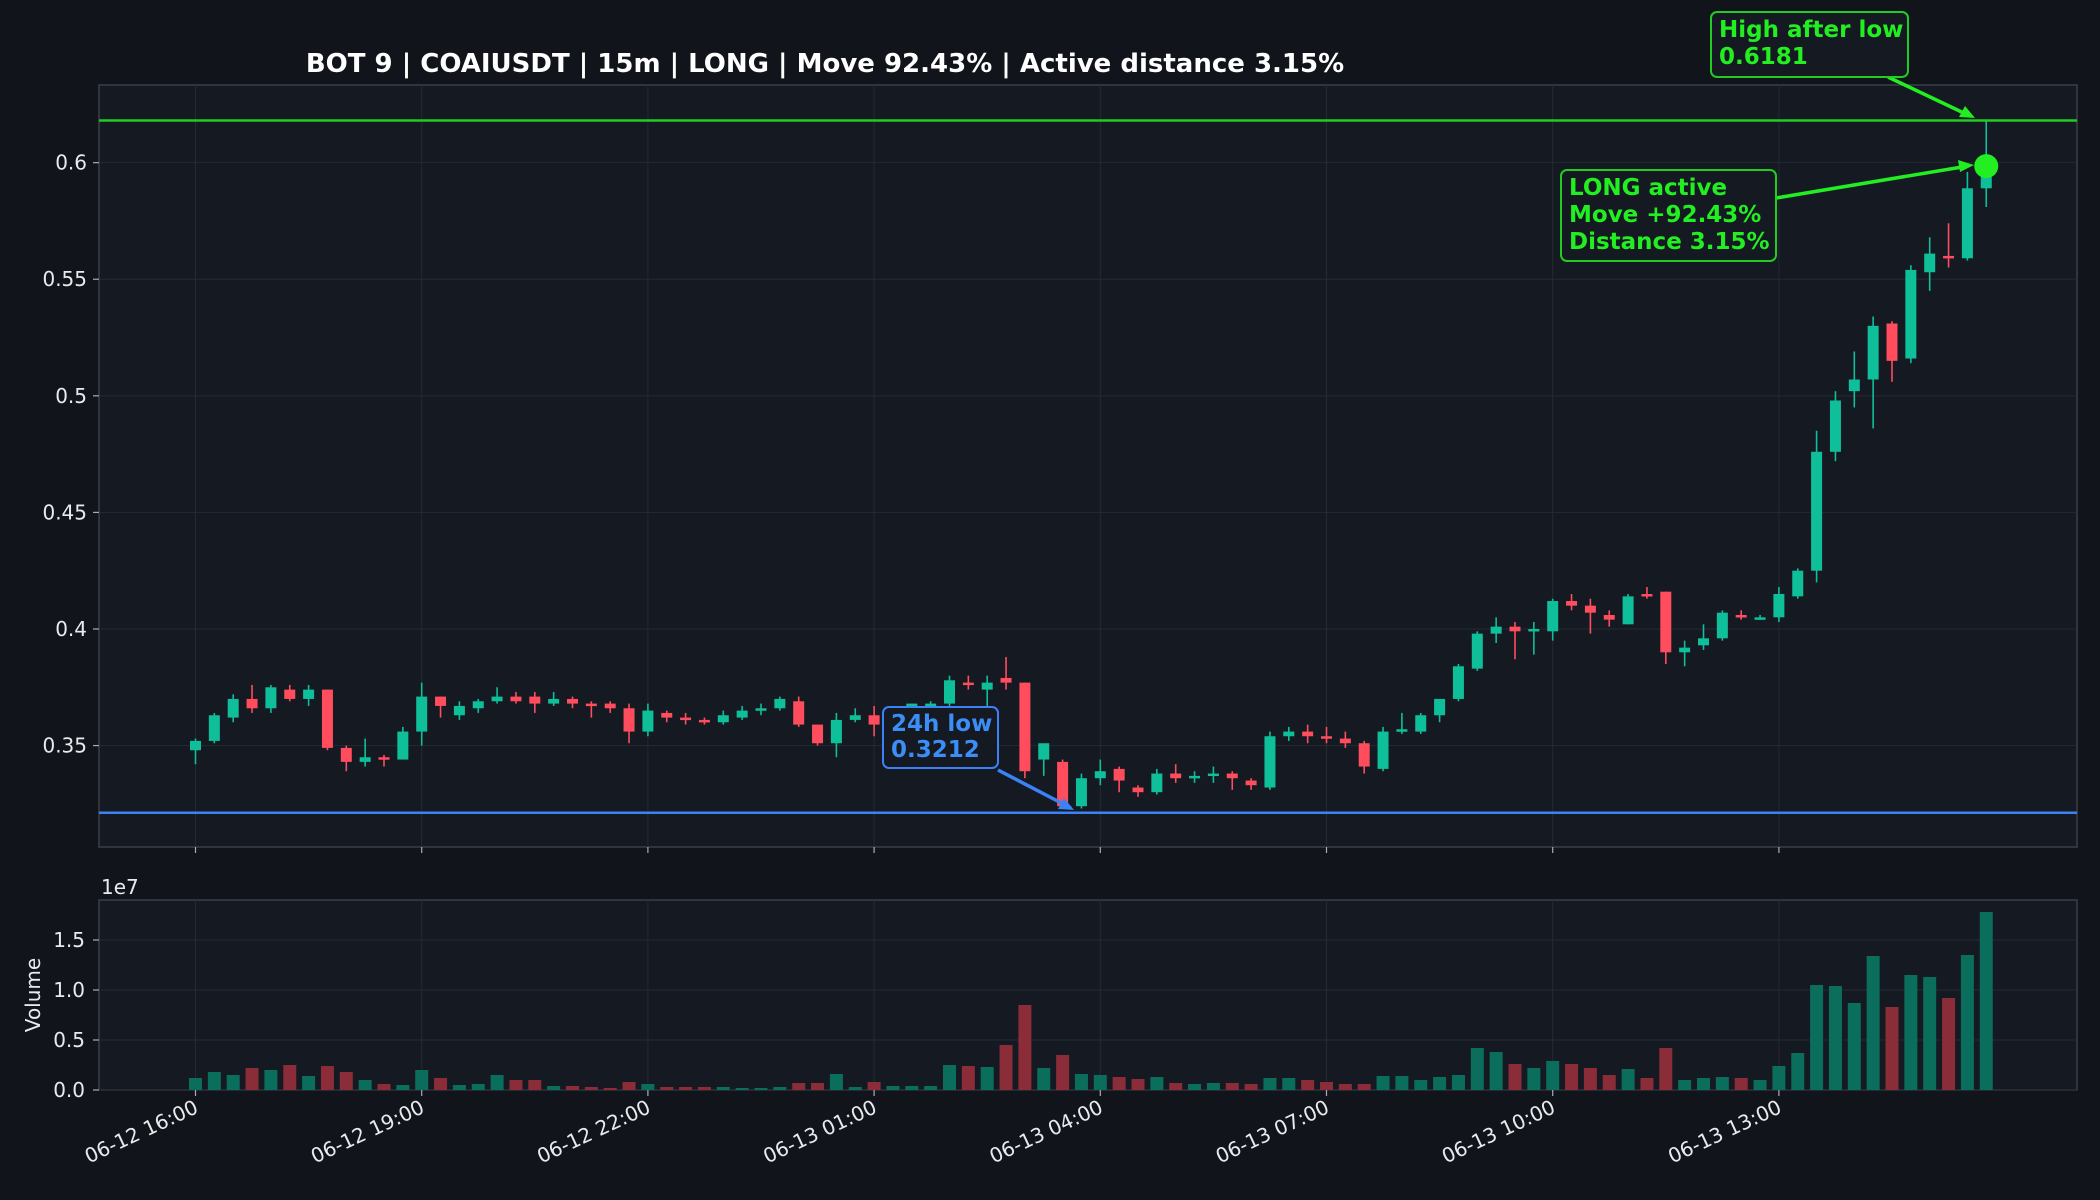 The image size is (2100, 1200). I want to click on high-annotation: High after low 0.6181, so click(1842, 64).